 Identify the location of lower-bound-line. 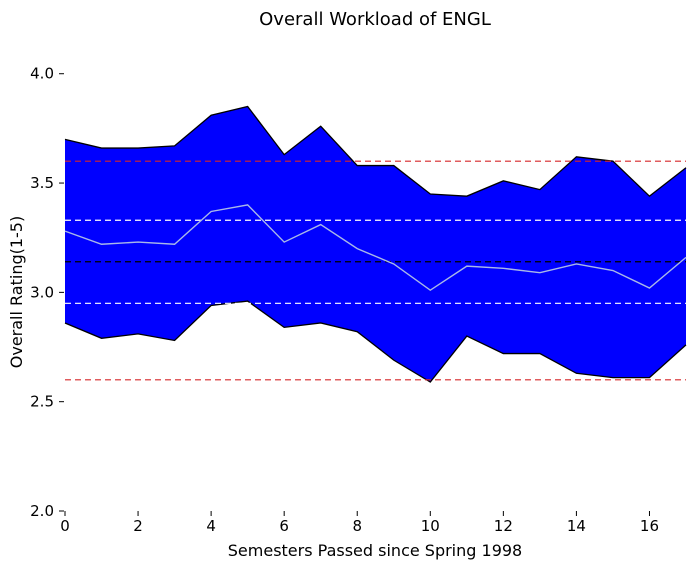
(375, 341).